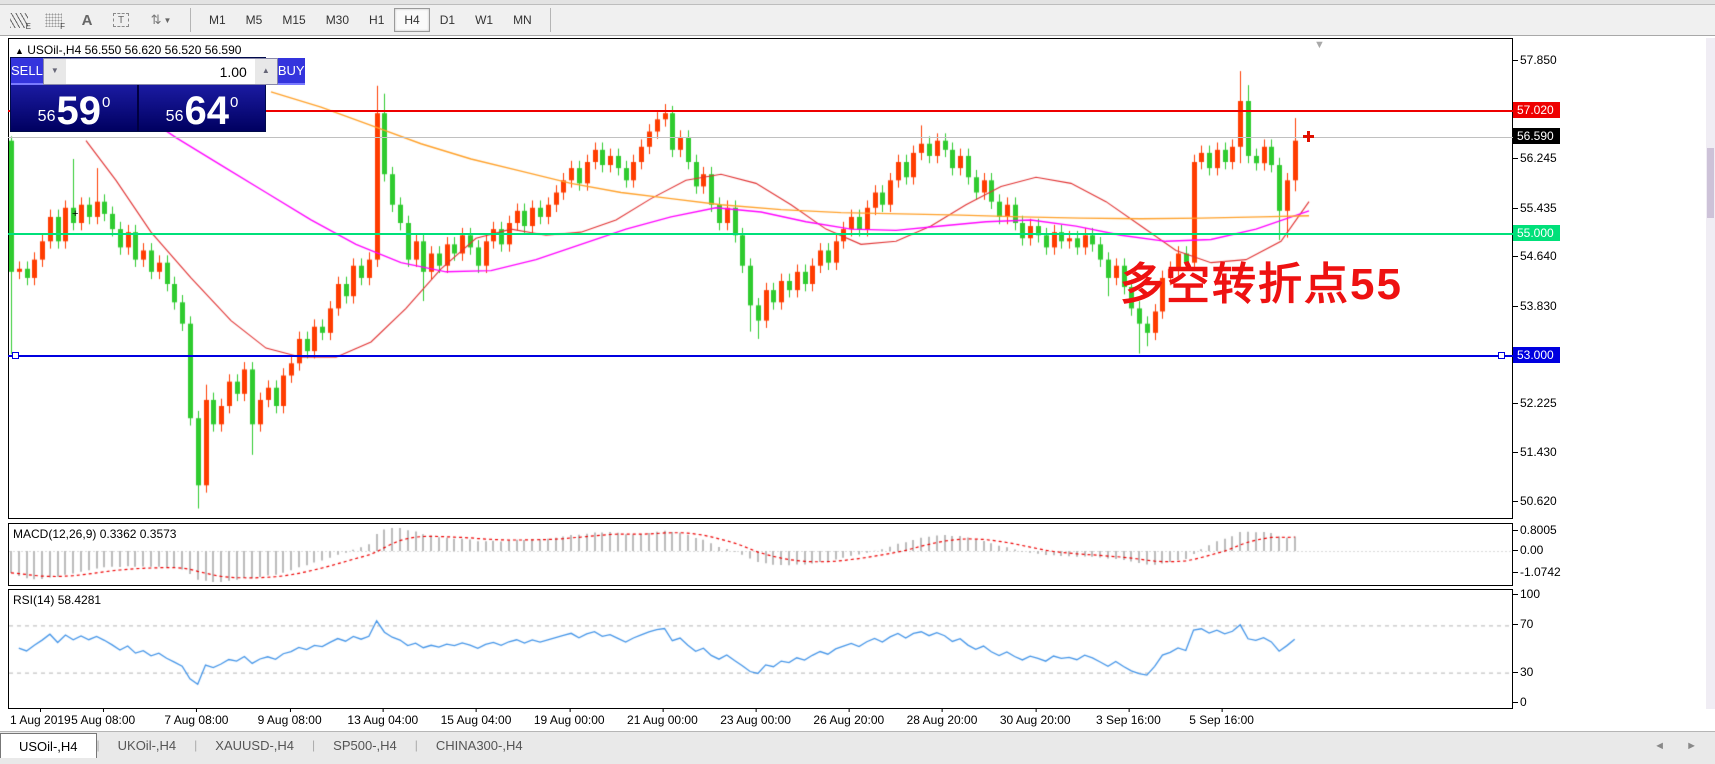  I want to click on rsi-axis-label: 70, so click(1523, 624).